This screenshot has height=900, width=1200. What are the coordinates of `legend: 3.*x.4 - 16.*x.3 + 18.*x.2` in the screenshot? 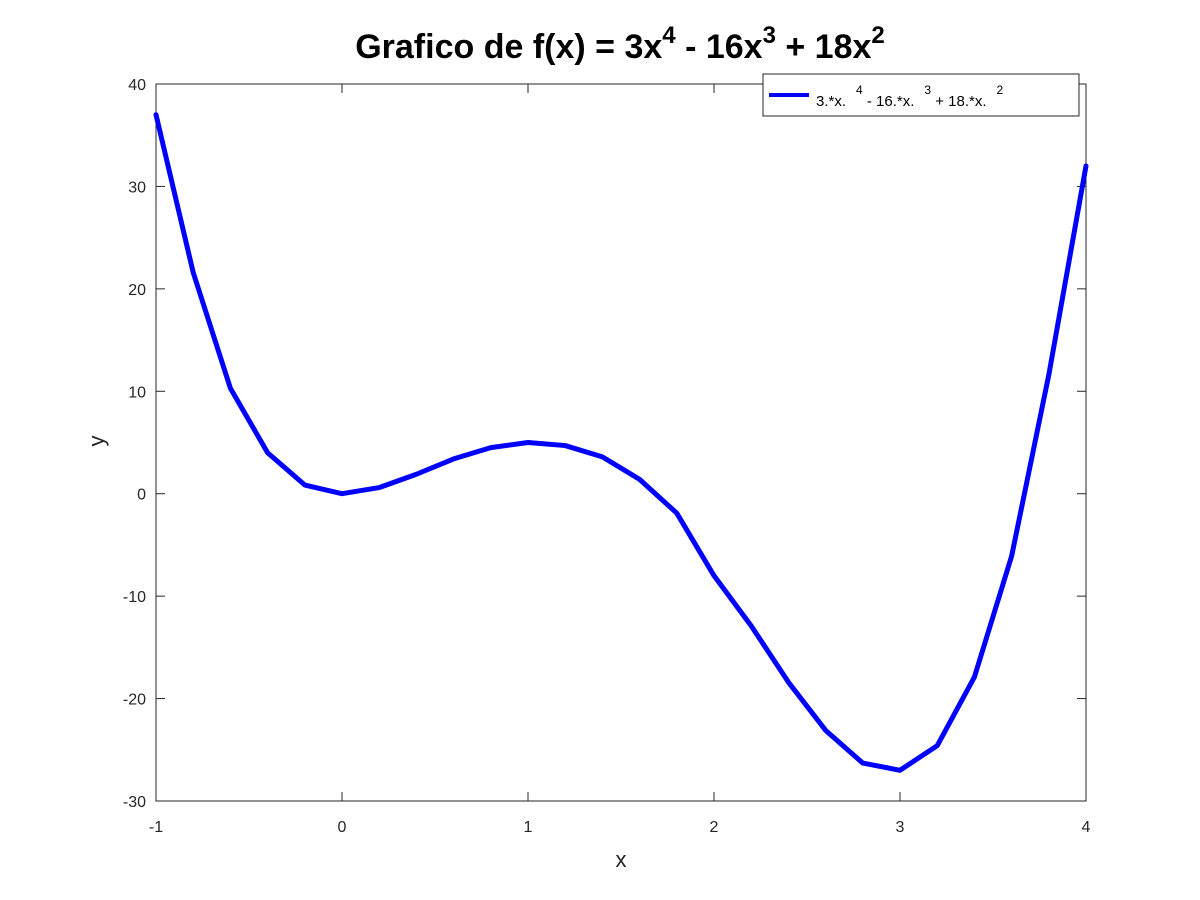 It's located at (921, 95).